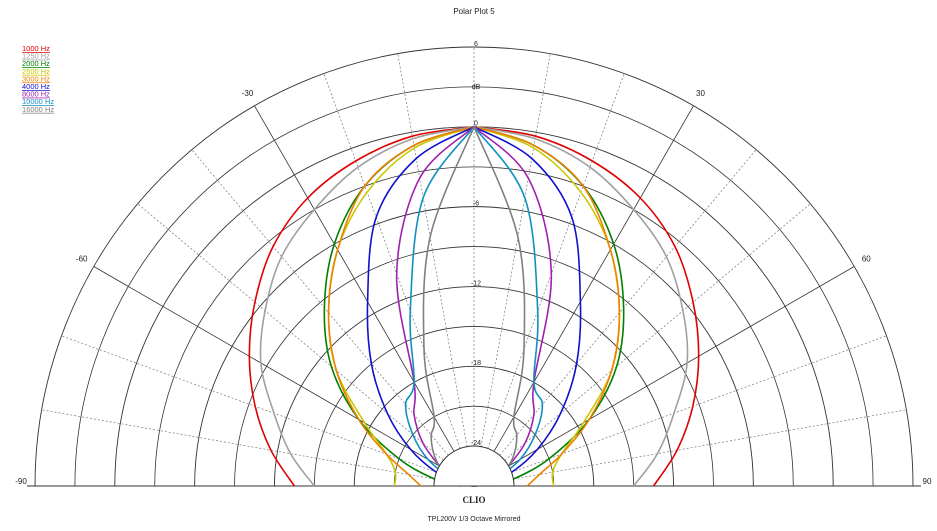 The width and height of the screenshot is (937, 531). I want to click on legend-entry: 3000 Hz, so click(36, 78).